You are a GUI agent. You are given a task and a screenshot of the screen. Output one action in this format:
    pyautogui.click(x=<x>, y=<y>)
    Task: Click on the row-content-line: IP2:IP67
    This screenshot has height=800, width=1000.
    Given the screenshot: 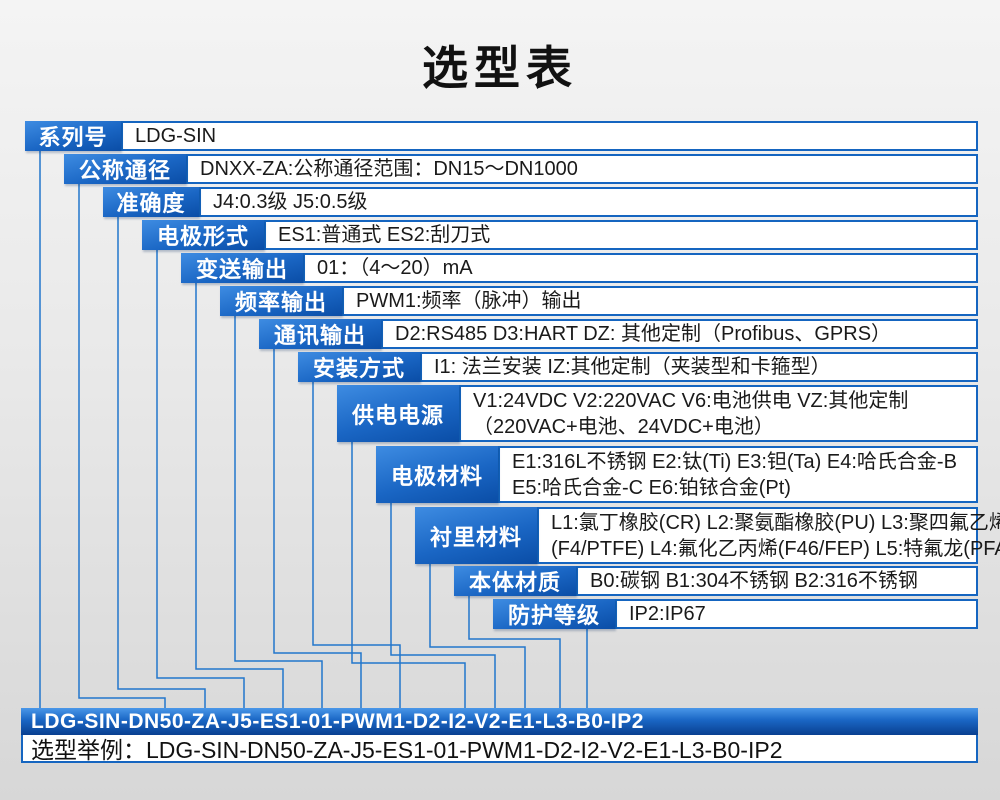 What is the action you would take?
    pyautogui.click(x=667, y=614)
    